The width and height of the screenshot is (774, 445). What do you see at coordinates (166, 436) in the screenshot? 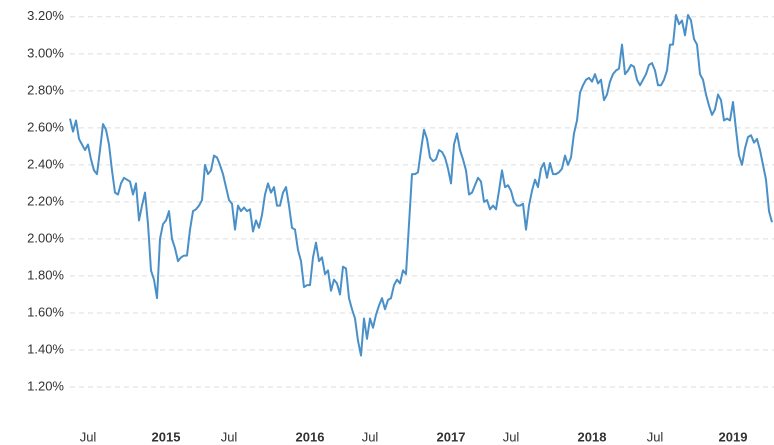
I see `x-tick-label: 2015` at bounding box center [166, 436].